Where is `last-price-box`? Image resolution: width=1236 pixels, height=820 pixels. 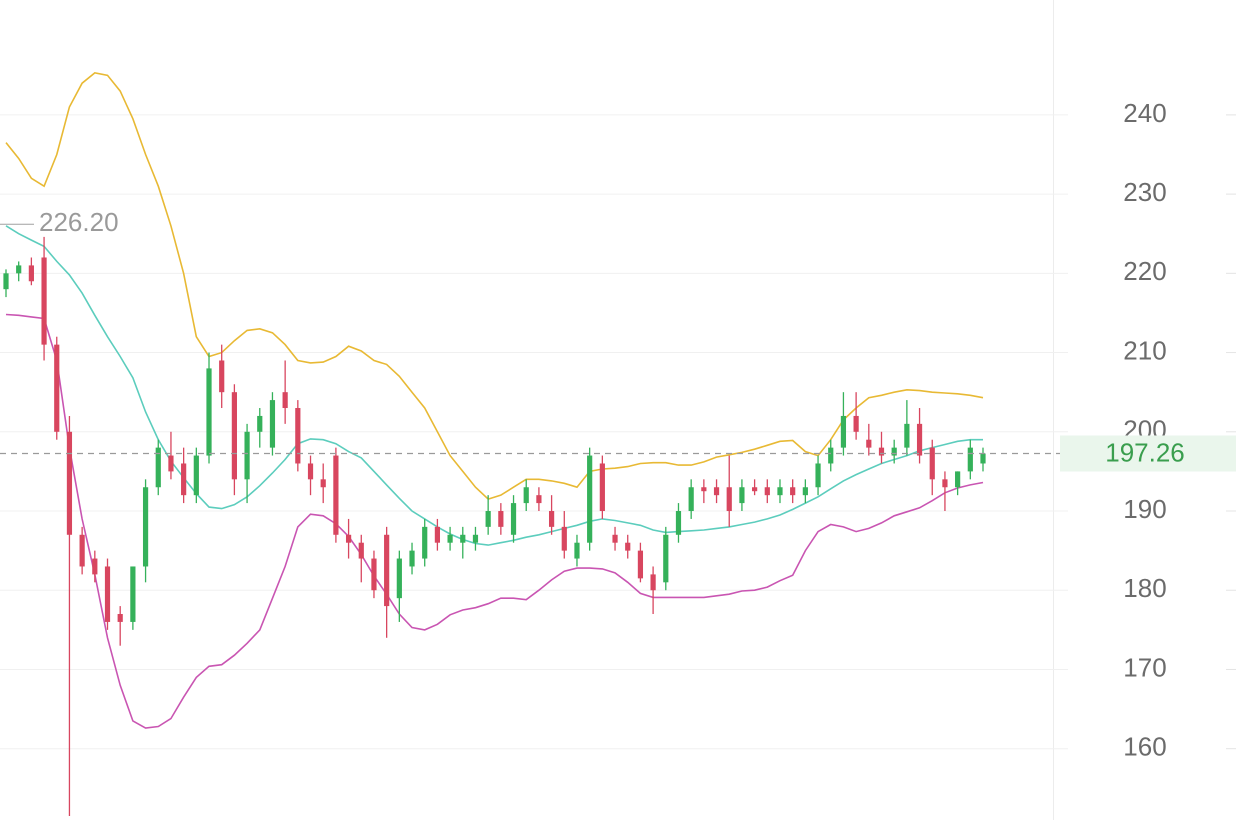
last-price-box is located at coordinates (1148, 453).